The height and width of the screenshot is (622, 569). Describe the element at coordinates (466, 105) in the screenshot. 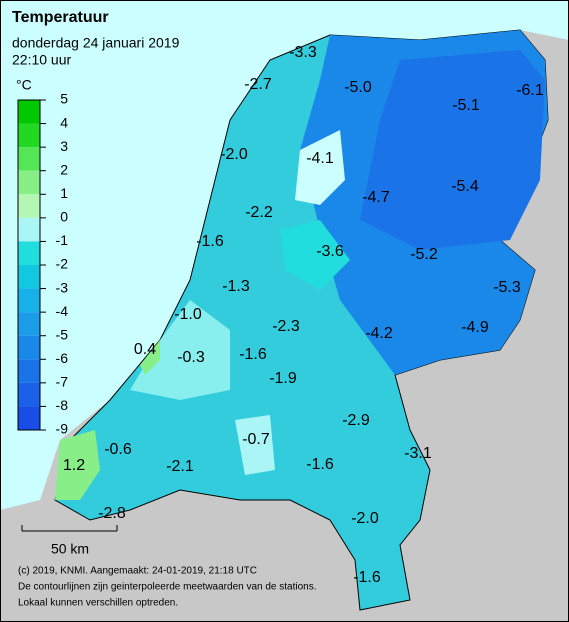

I see `station-value: -5.1` at that location.